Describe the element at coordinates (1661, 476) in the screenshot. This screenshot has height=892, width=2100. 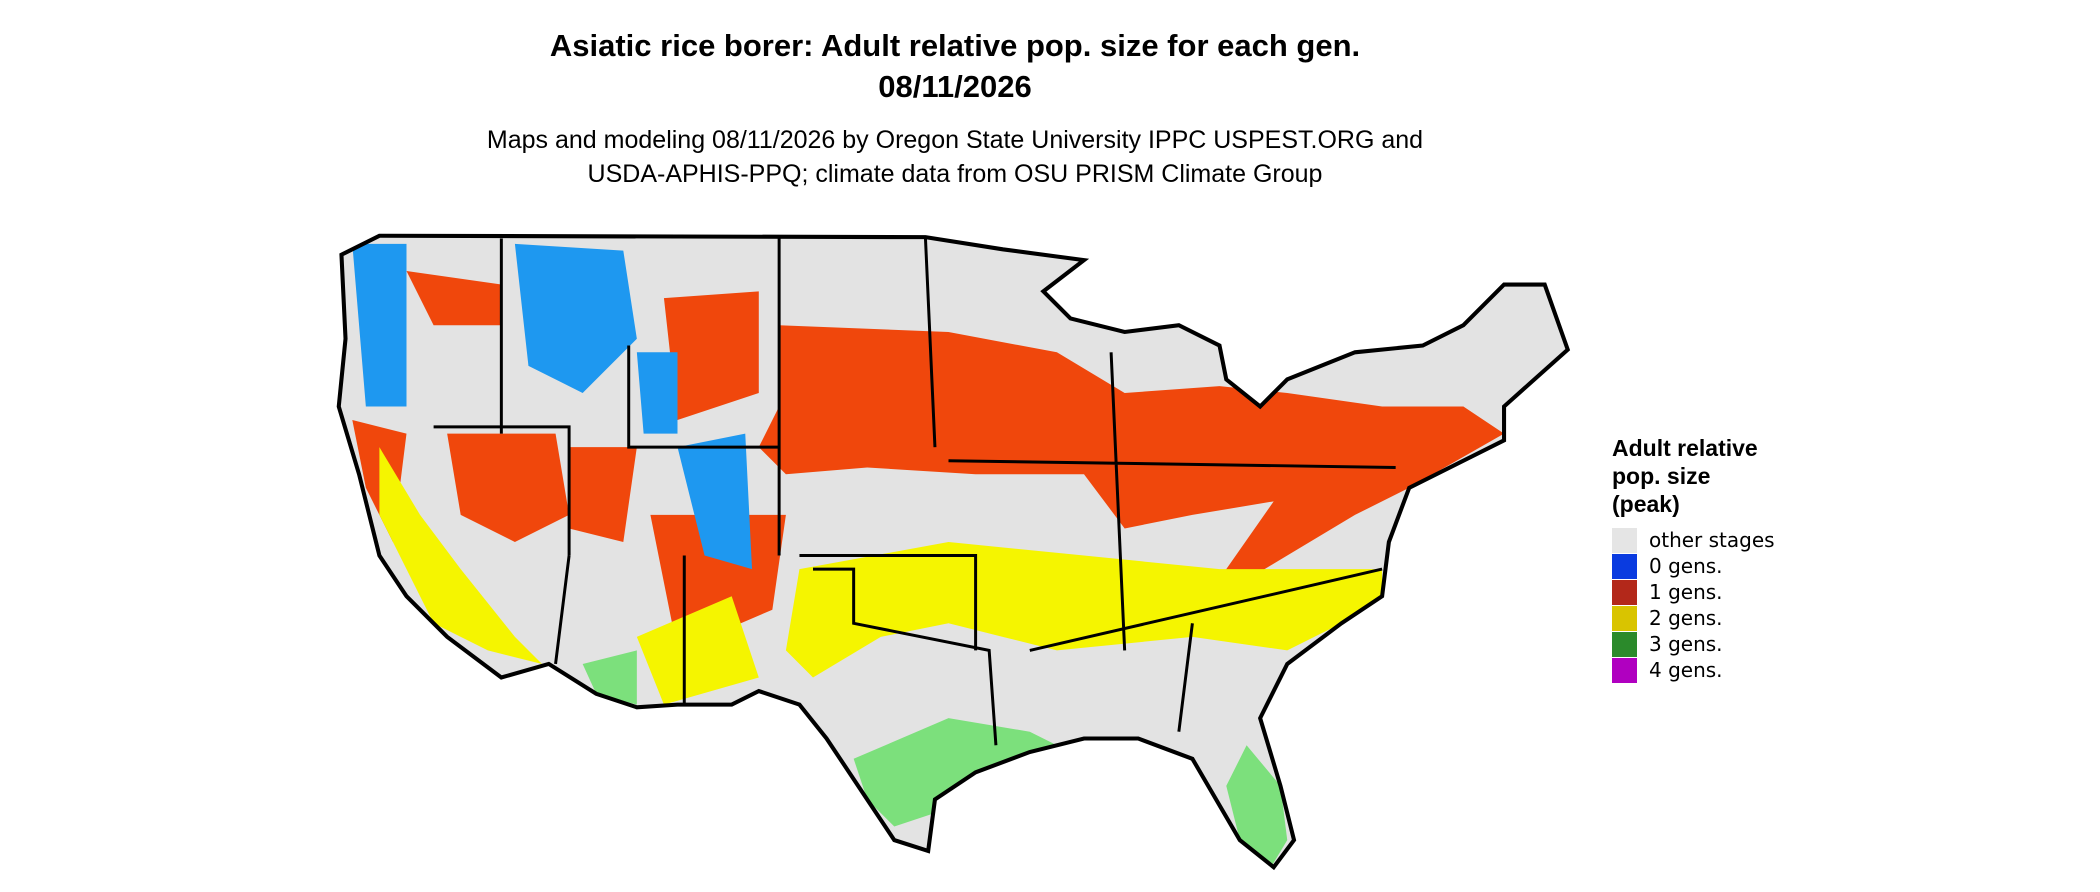
I see `legend-title: pop. size` at that location.